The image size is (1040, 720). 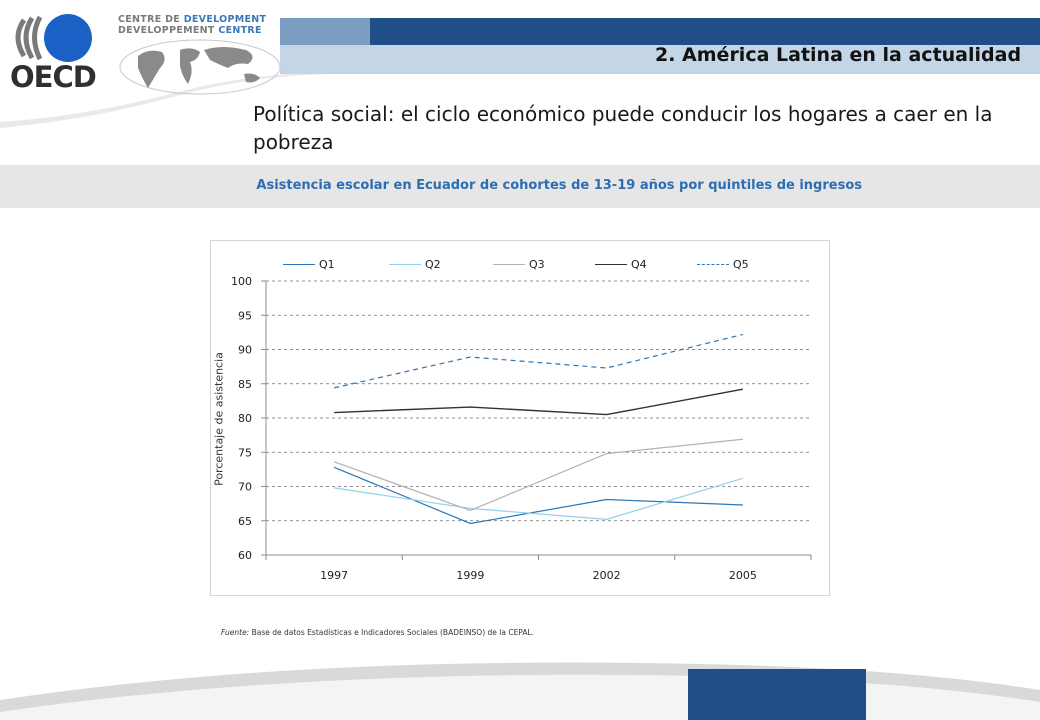 What do you see at coordinates (245, 418) in the screenshot?
I see `y-tick-label: 80` at bounding box center [245, 418].